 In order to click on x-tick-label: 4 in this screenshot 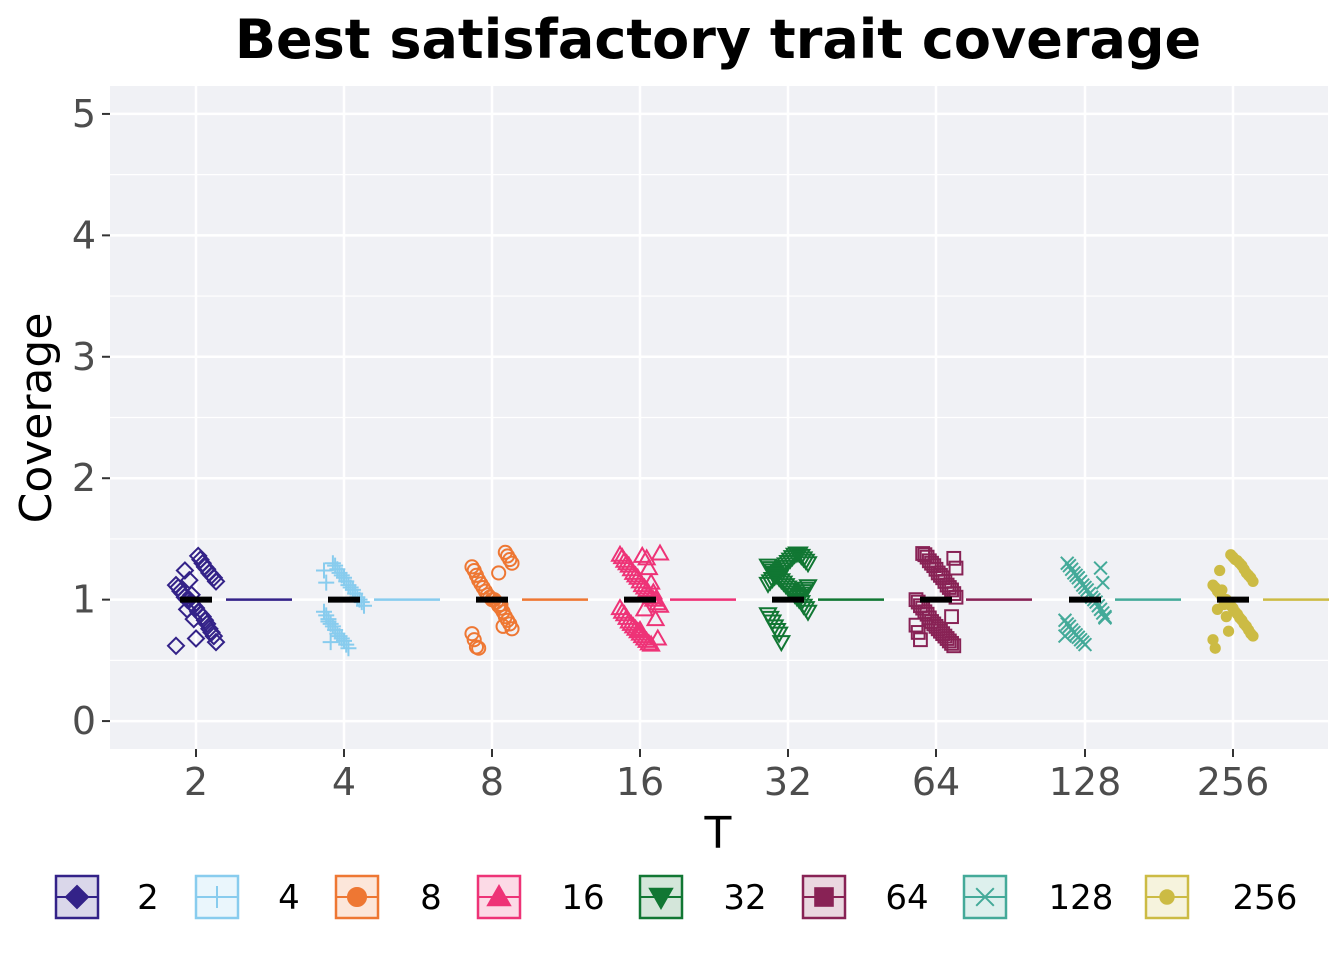, I will do `click(344, 782)`.